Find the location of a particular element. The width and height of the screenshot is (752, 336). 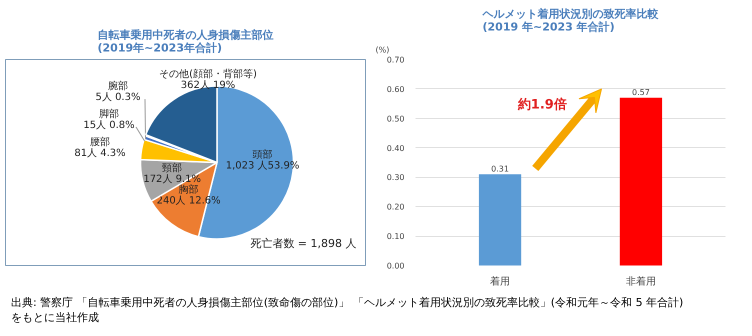

data-label: 5人 0.3% is located at coordinates (118, 98).